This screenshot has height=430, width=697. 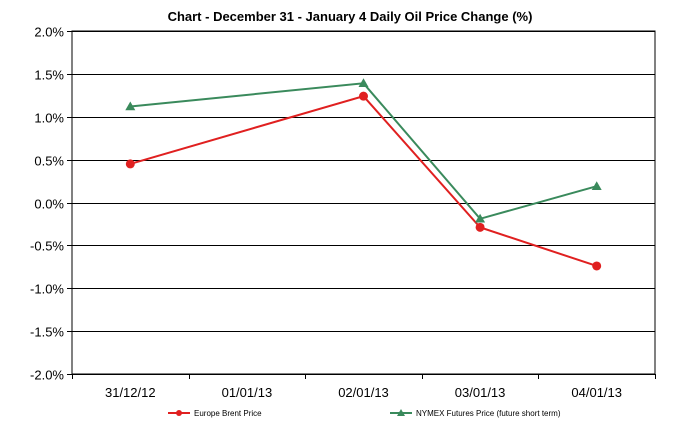 I want to click on x-axis: 31/12/12 01/01/13 02/01/13 03/01/13 04/01/13, so click(x=364, y=387).